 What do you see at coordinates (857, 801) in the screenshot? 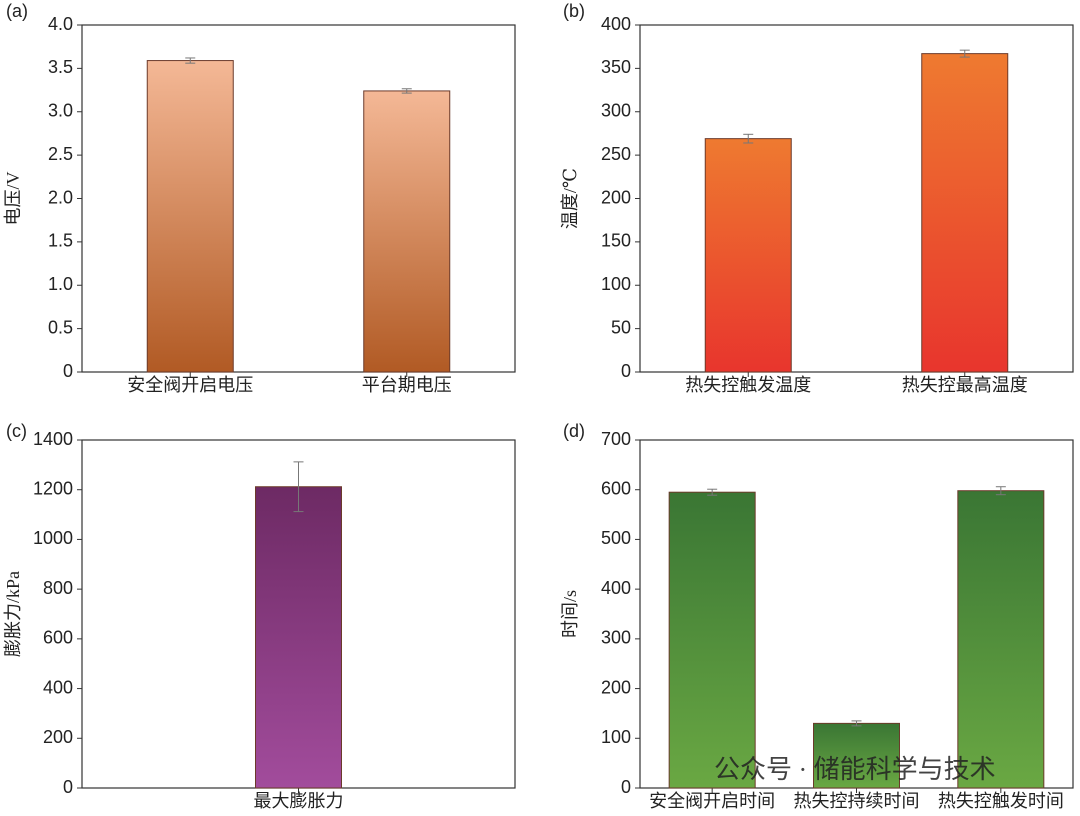
I see `x-tick-label: 热失控持续时间` at bounding box center [857, 801].